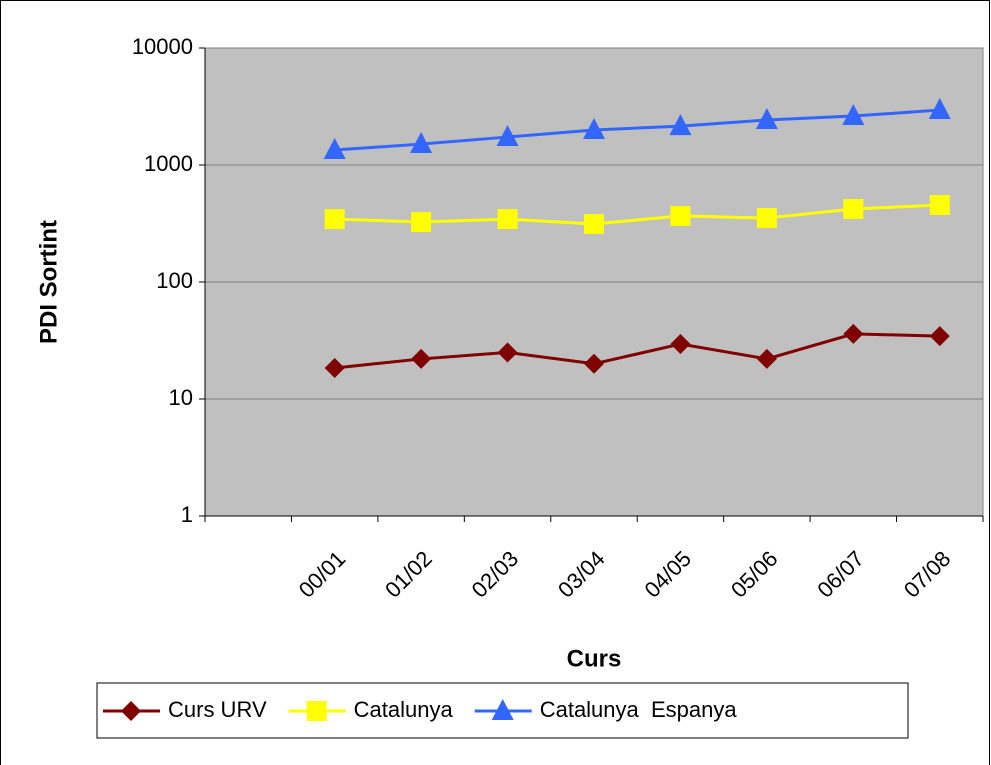  What do you see at coordinates (594, 658) in the screenshot?
I see `x-axis-label: Curs` at bounding box center [594, 658].